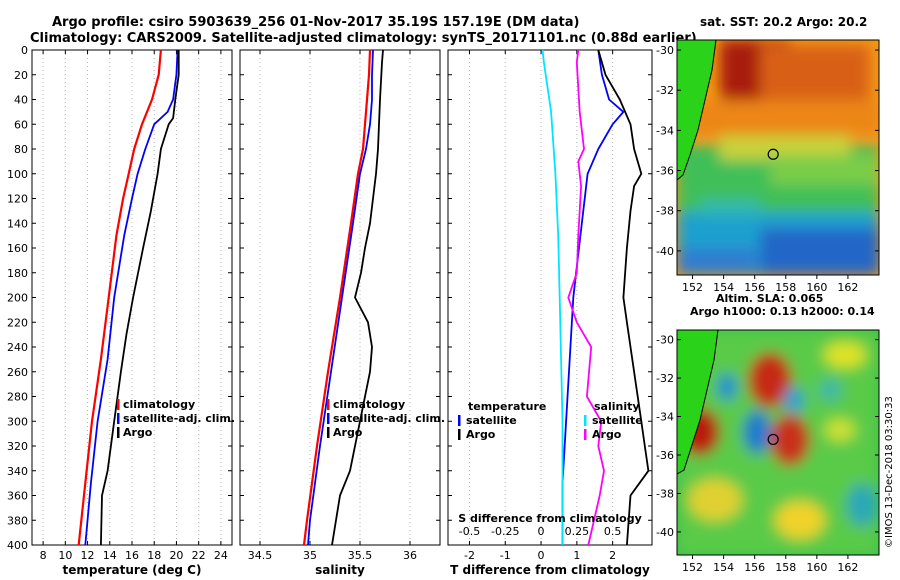 Image resolution: width=900 pixels, height=580 pixels. I want to click on difference-series-s-argo, so click(586, 297).